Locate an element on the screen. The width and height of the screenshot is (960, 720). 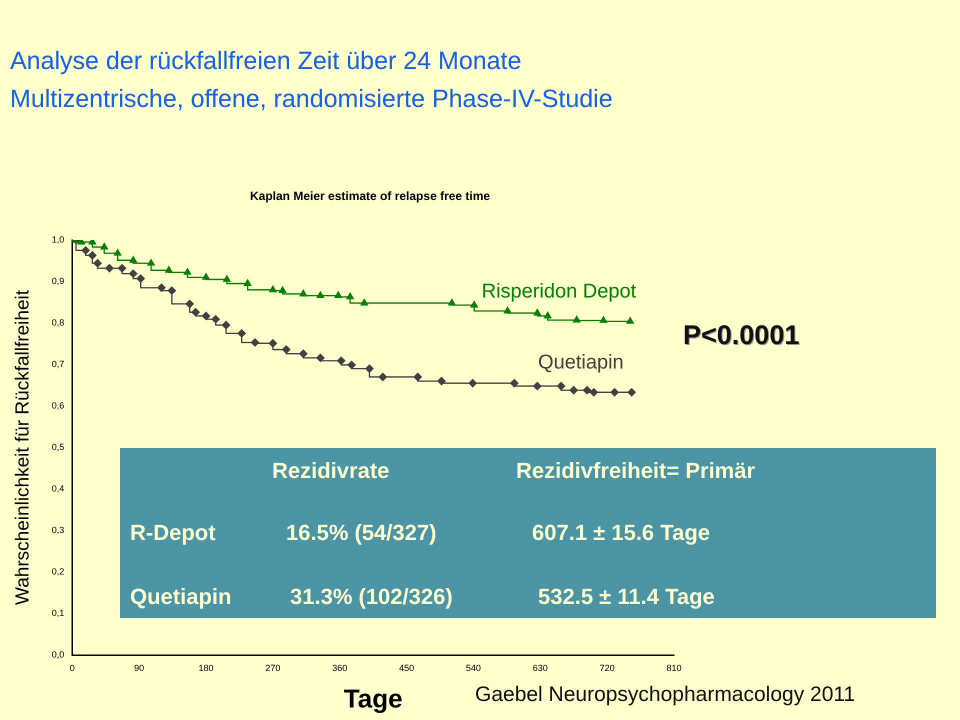
y-tick-label: 0,2 is located at coordinates (58, 571).